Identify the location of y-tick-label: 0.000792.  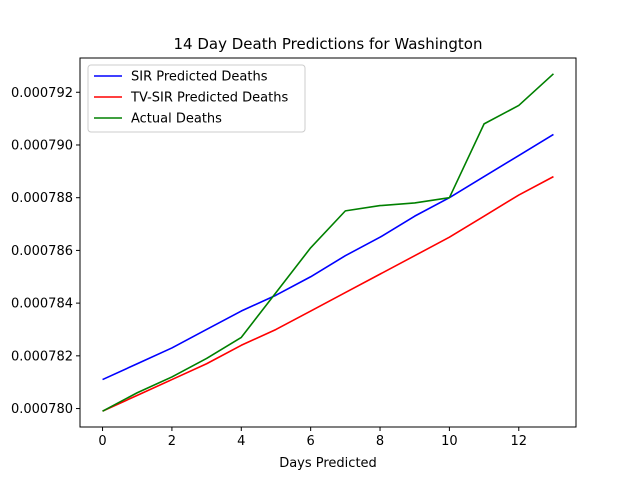
(42, 93).